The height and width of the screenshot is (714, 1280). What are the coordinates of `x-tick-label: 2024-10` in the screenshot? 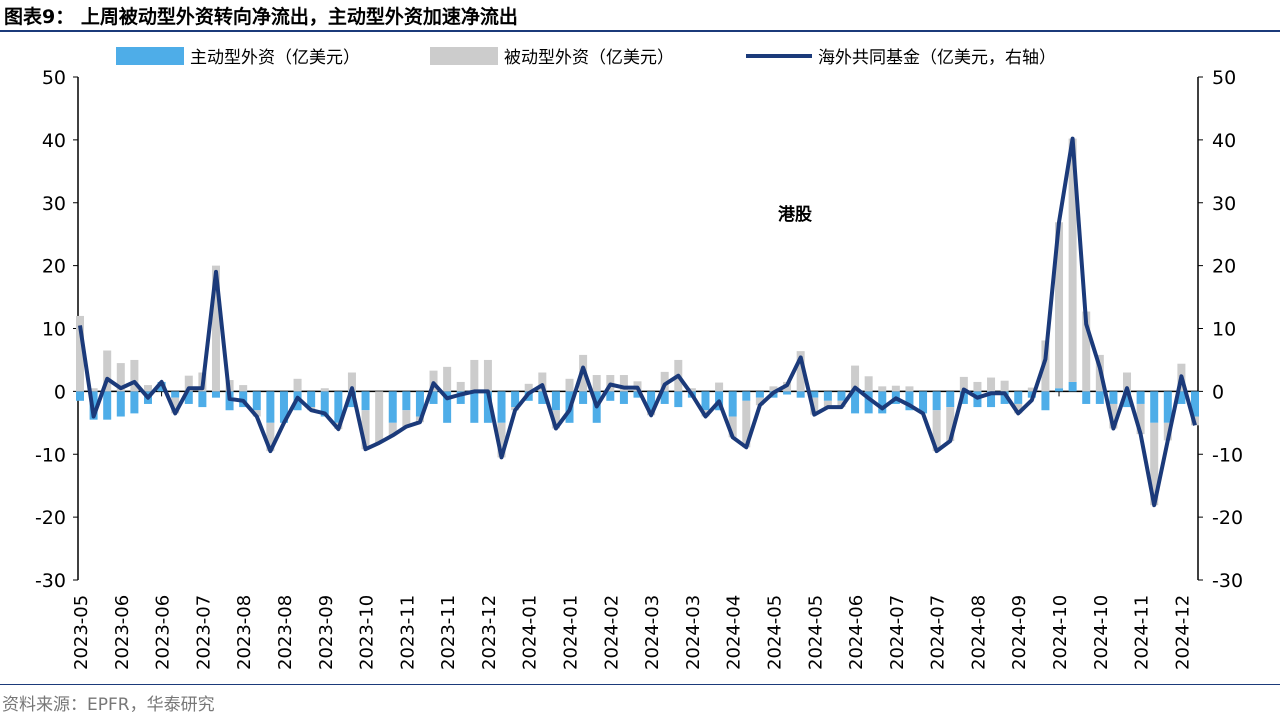 It's located at (1101, 632).